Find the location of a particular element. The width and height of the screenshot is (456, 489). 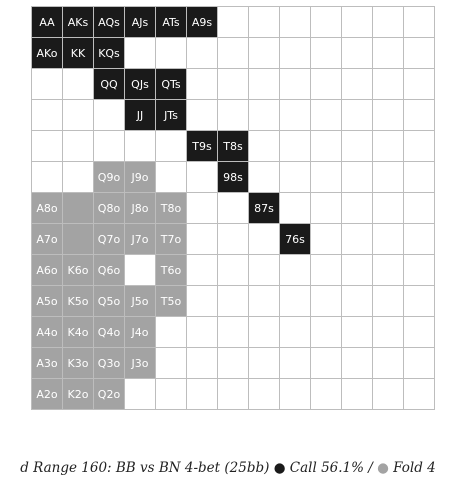

hand-cell-k4o: K4o is located at coordinates (78, 332).